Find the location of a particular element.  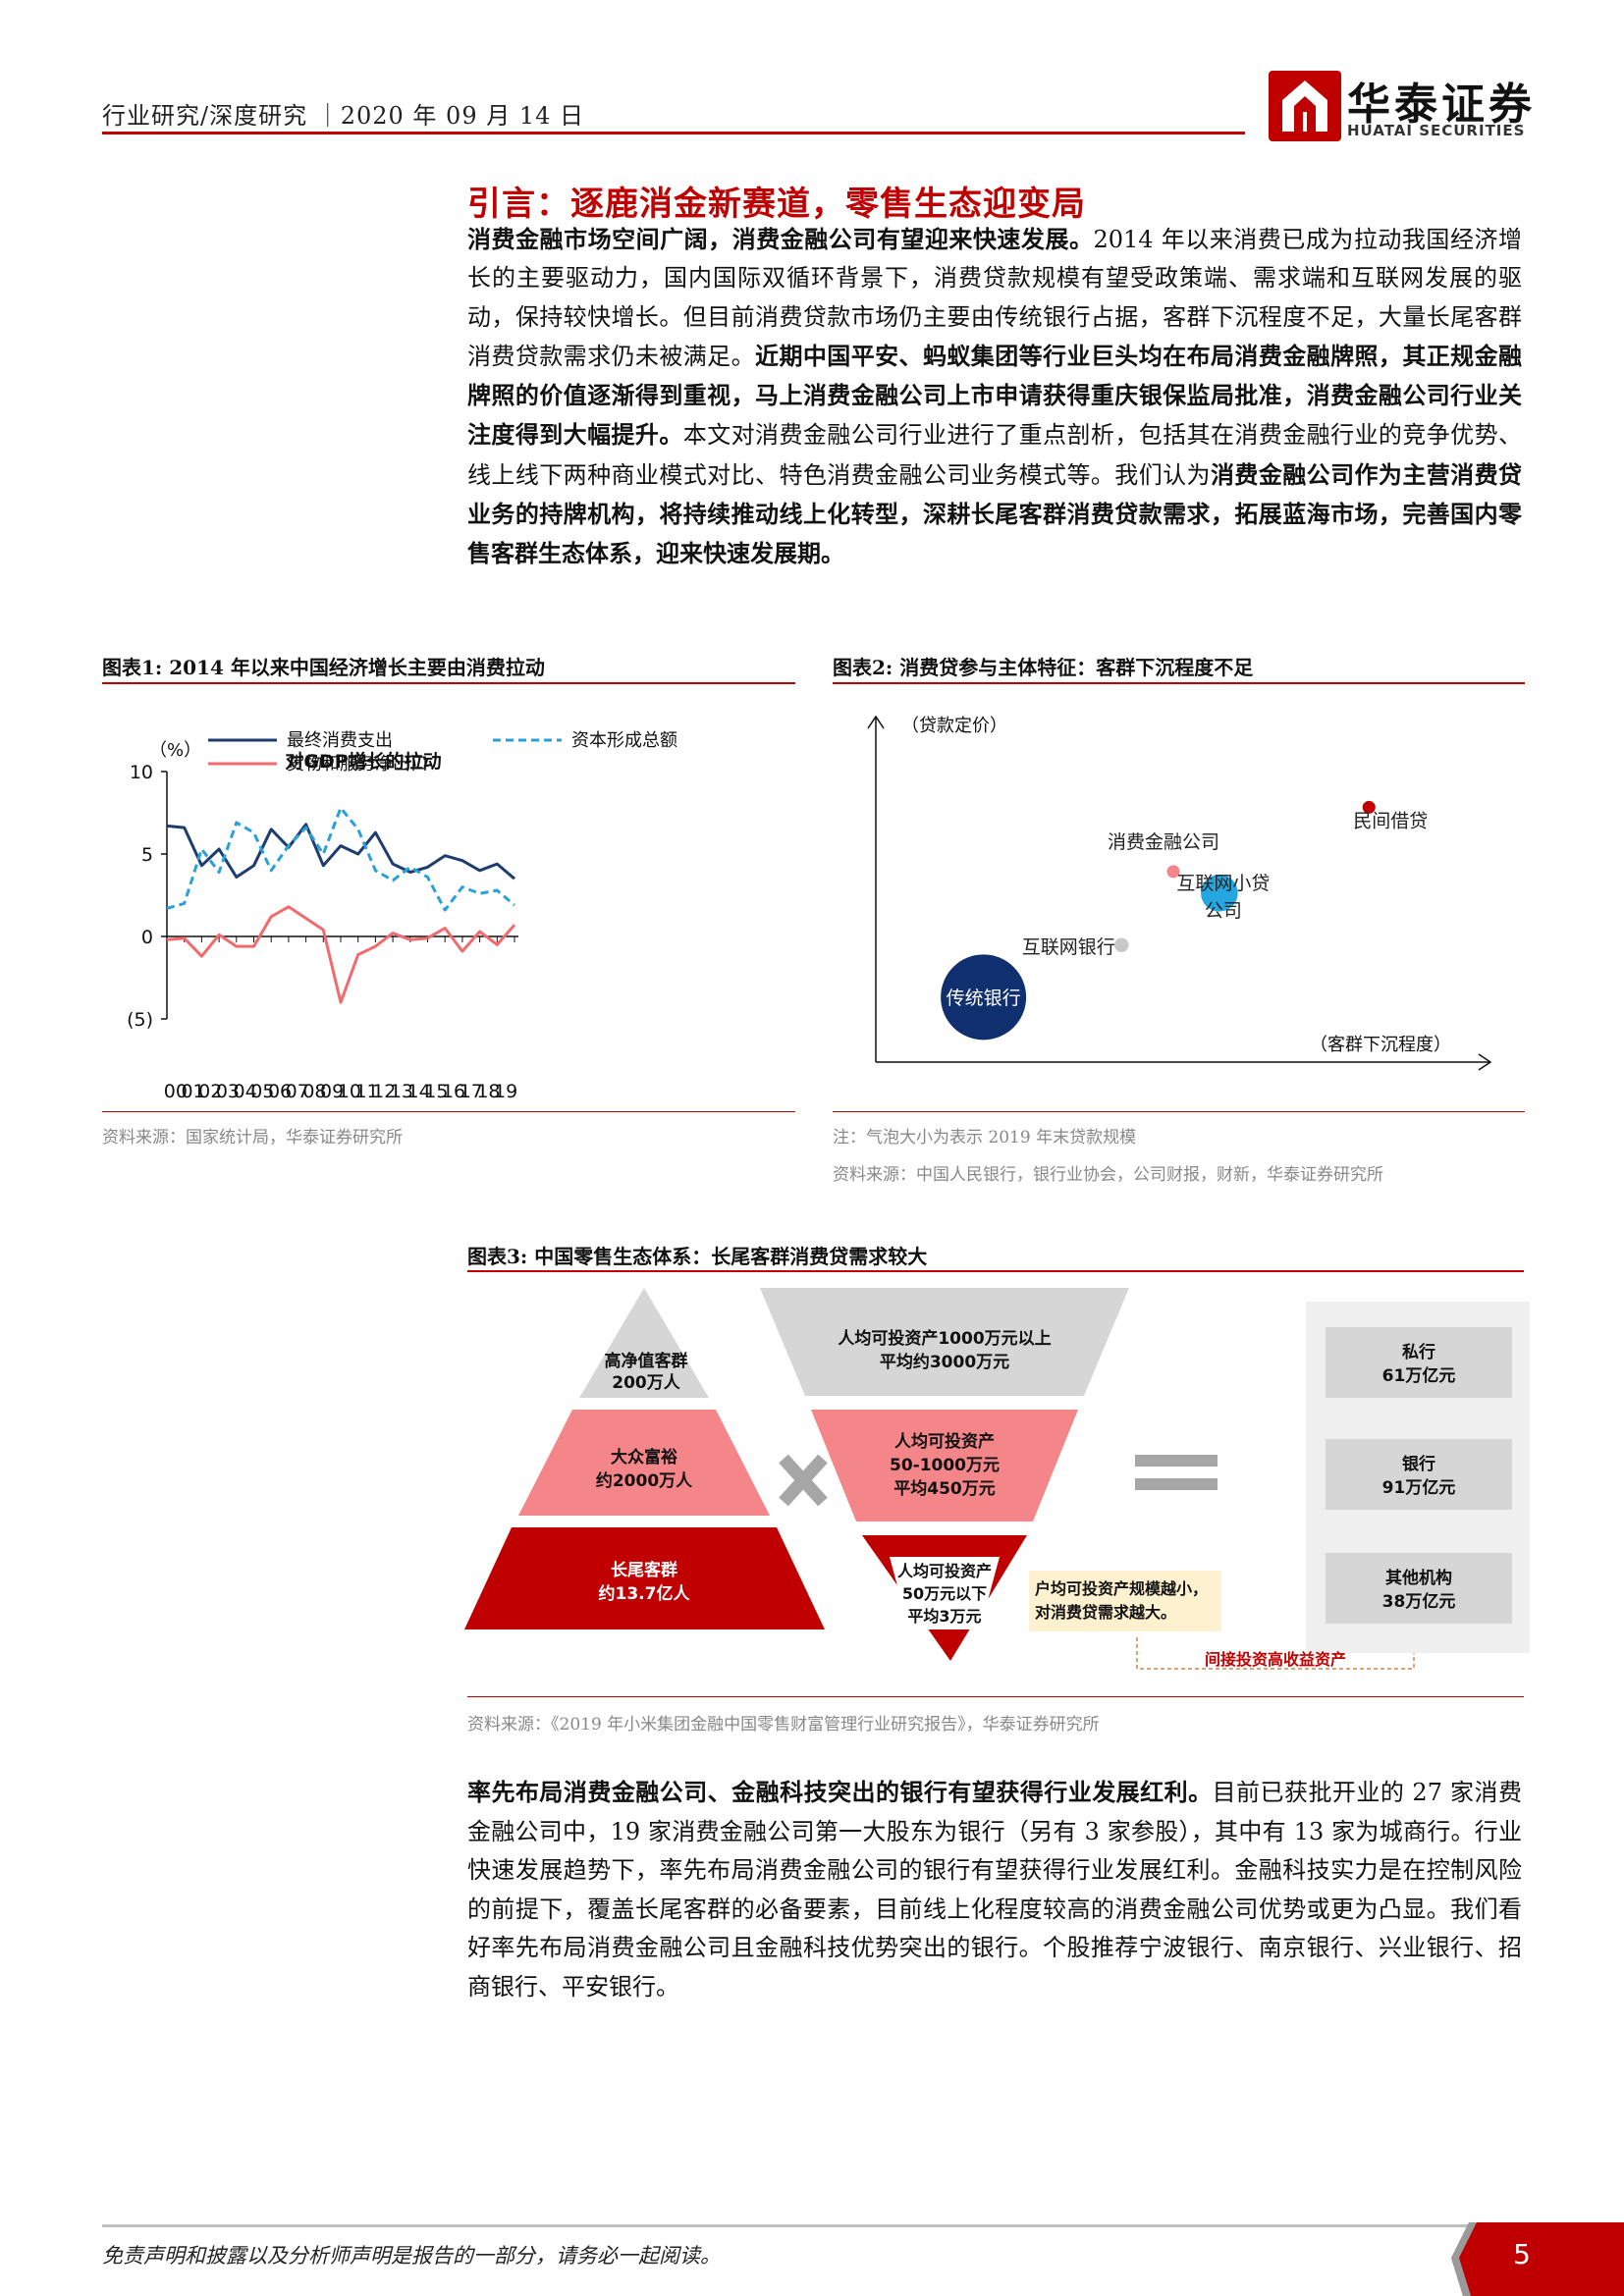

chart1-xtick-label-16: 16 is located at coordinates (453, 1091).